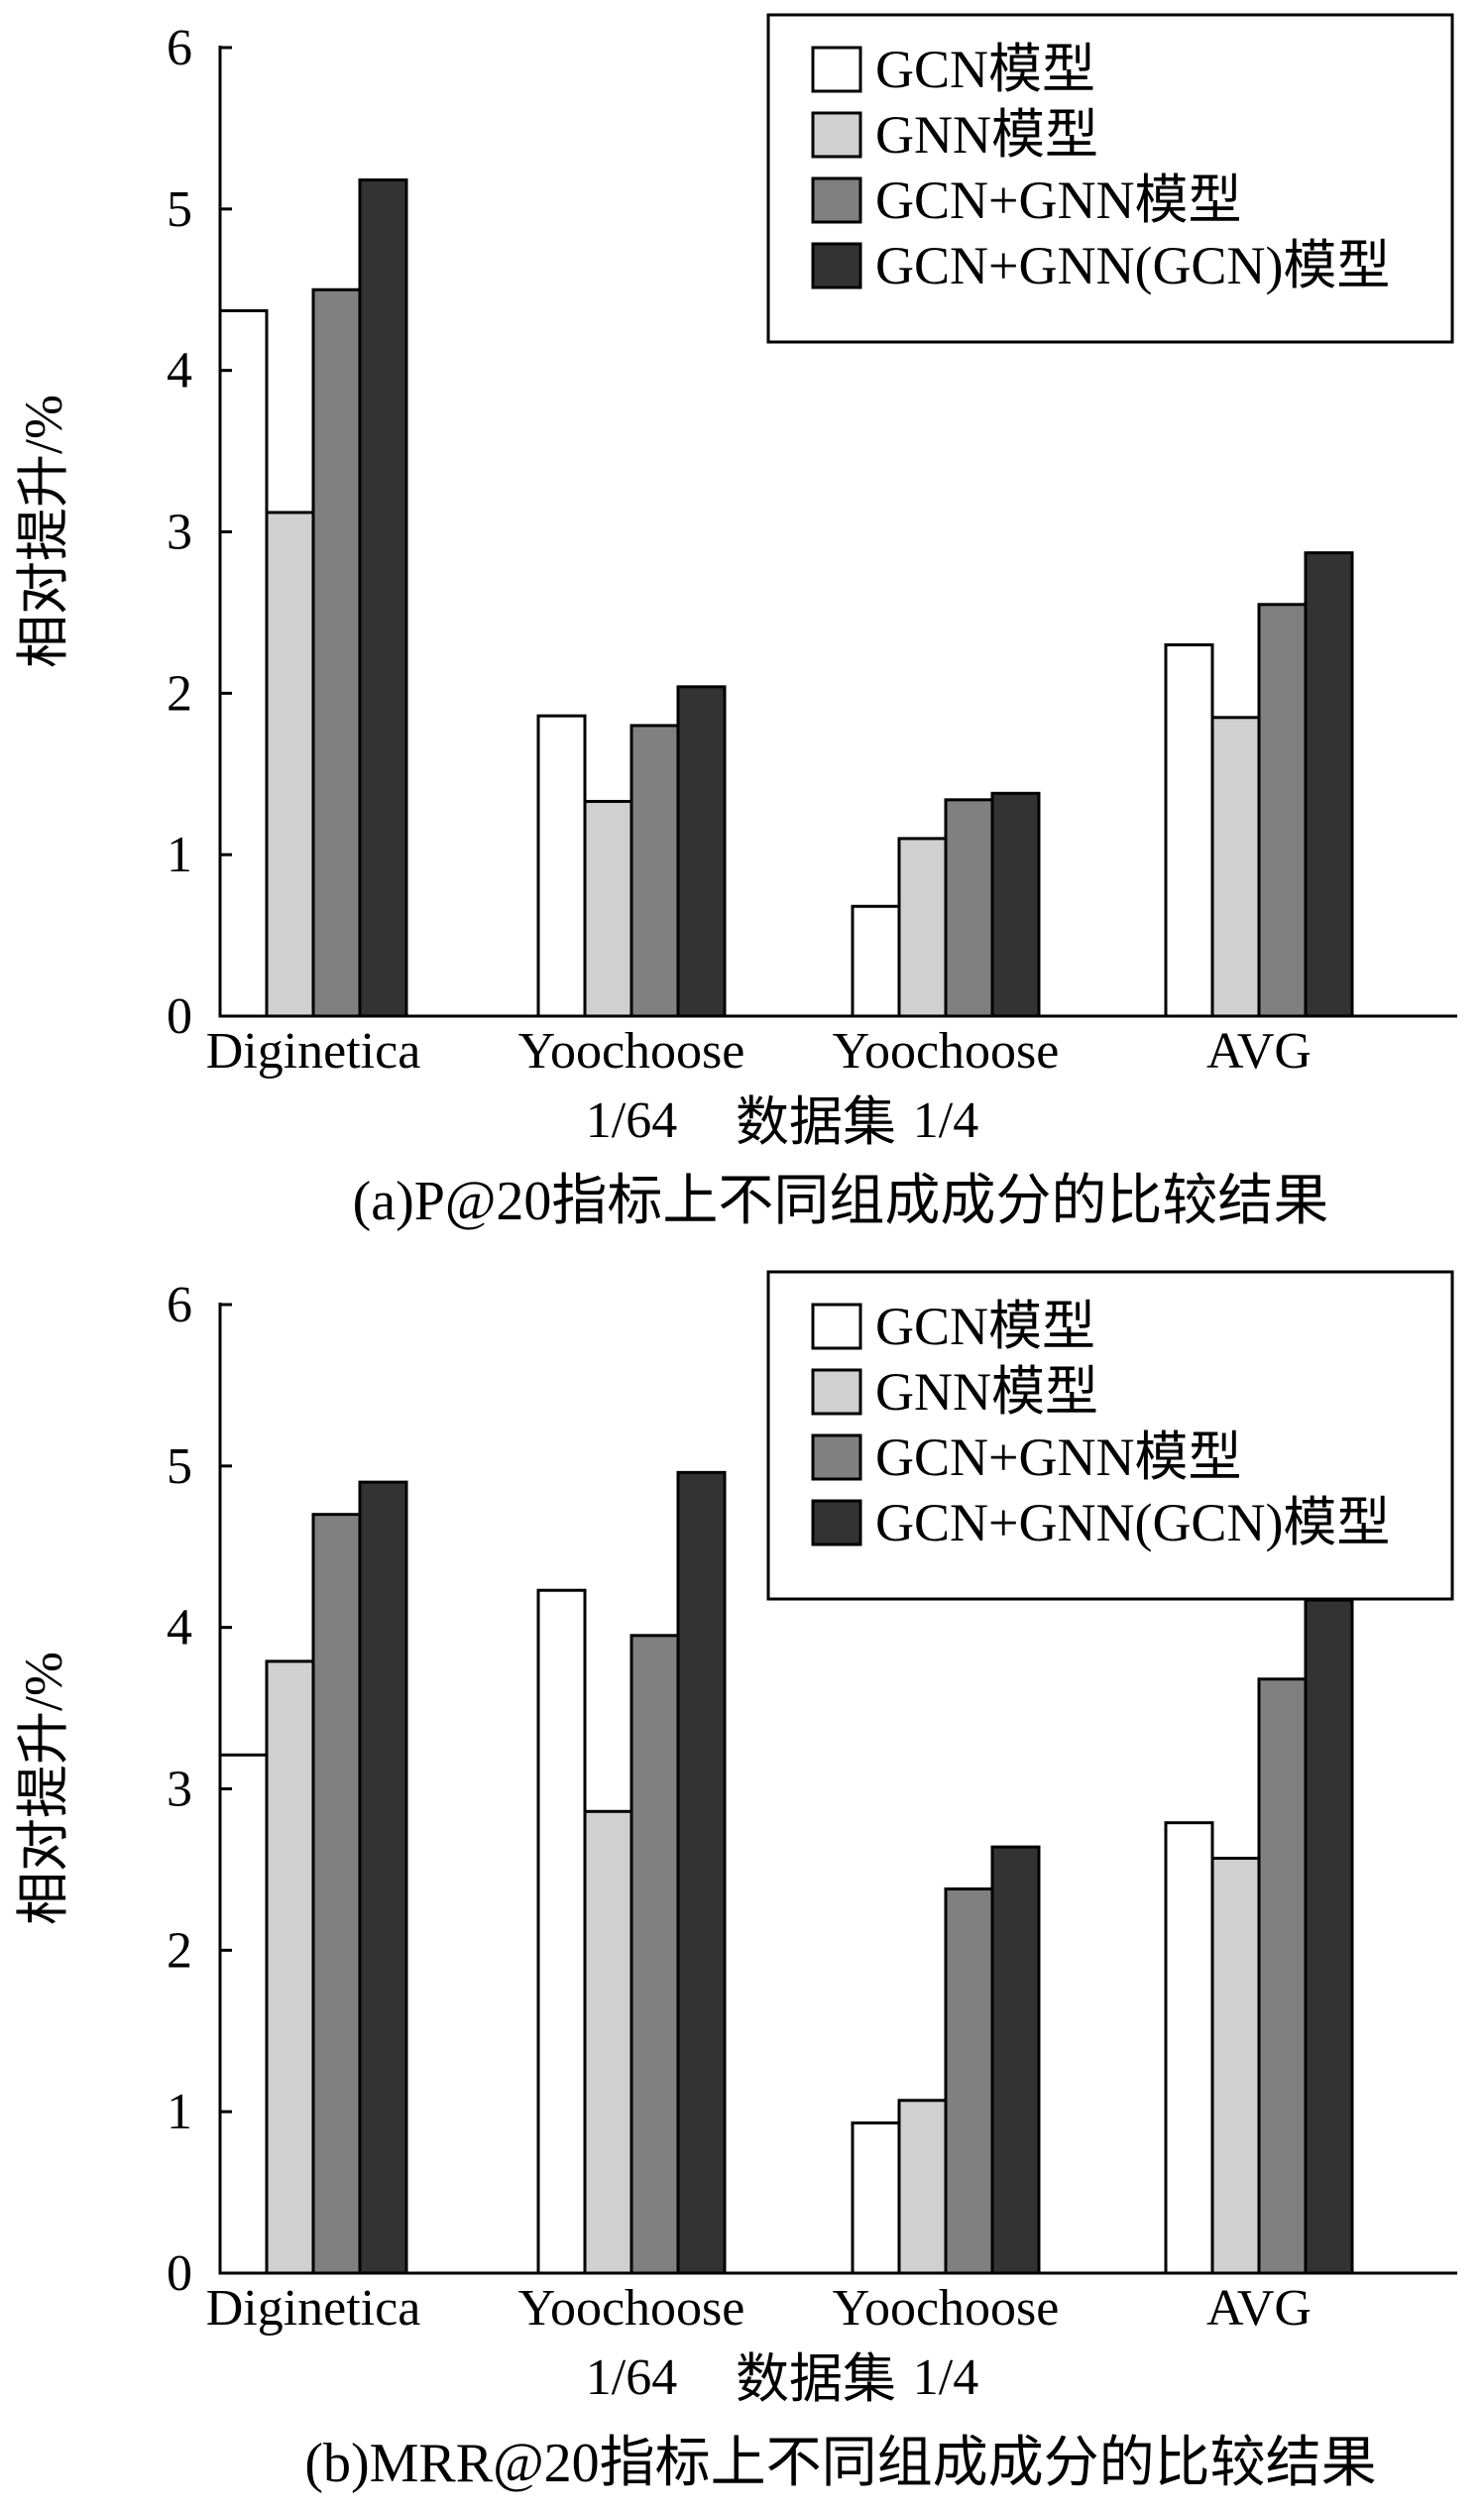 The width and height of the screenshot is (1484, 2514). Describe the element at coordinates (561, 866) in the screenshot. I see `bar-0-s0-c1` at that location.